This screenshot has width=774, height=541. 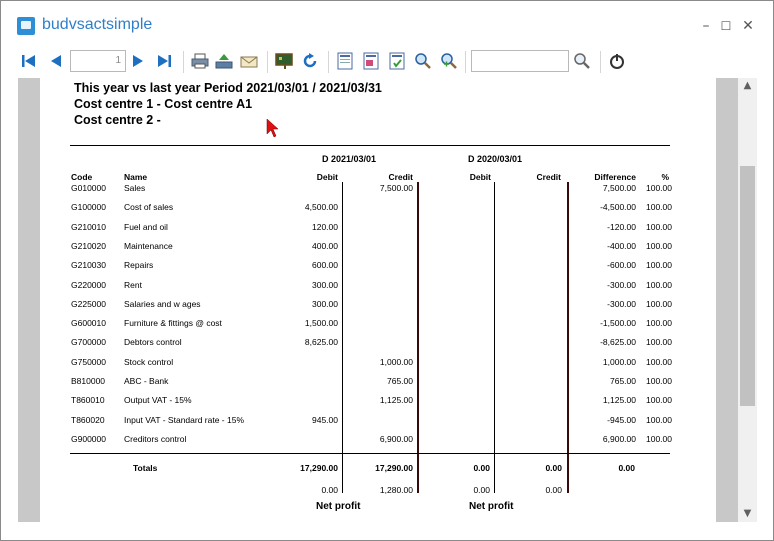 I want to click on magnifier-icon, so click(x=423, y=61).